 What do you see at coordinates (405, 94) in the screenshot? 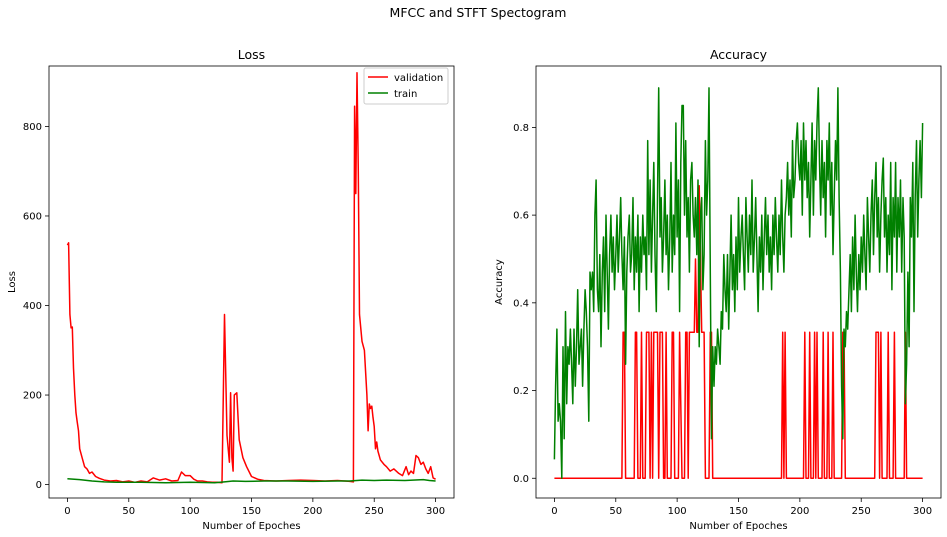
I see `legend-train-label: train` at bounding box center [405, 94].